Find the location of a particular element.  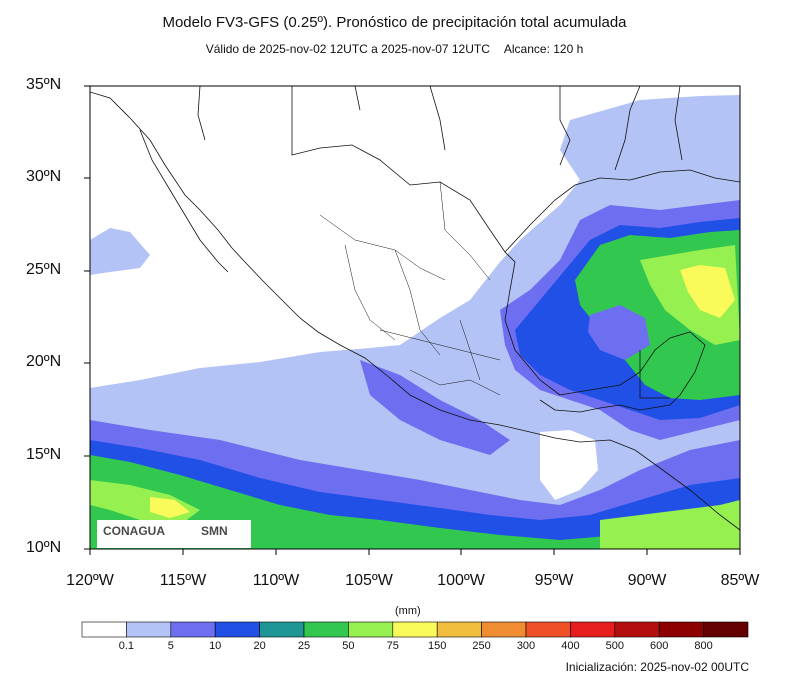

lon-label-90: 90ºW is located at coordinates (647, 580).